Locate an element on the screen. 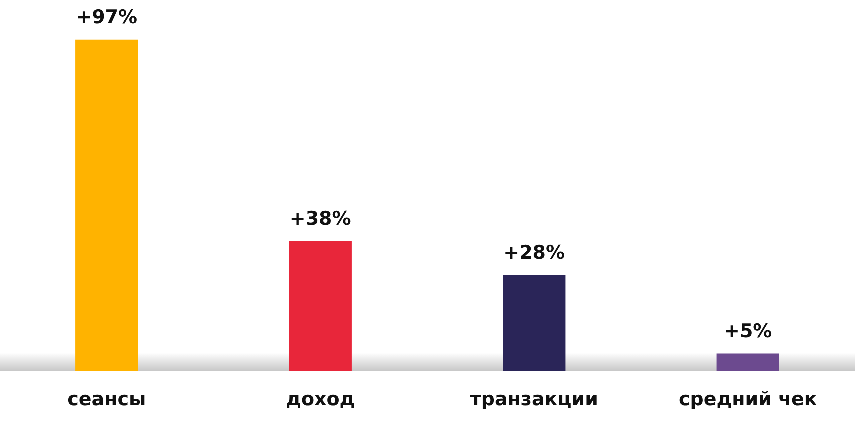 Image resolution: width=855 pixels, height=430 pixels. x-tick-label: средний чек is located at coordinates (748, 399).